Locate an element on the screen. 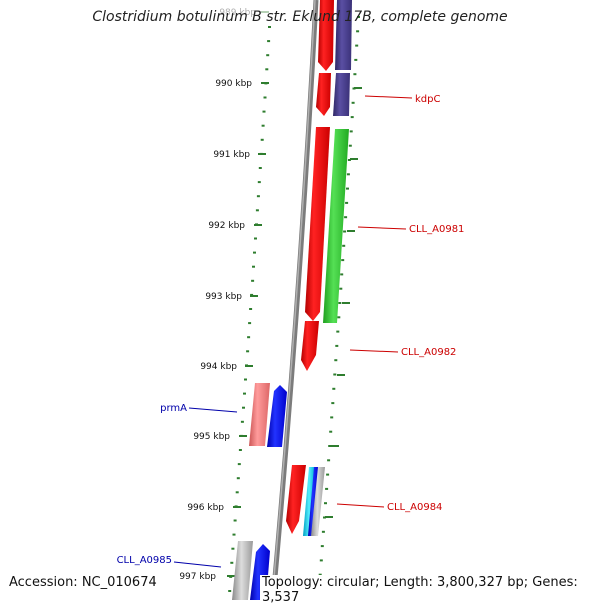 The width and height of the screenshot is (600, 605). svg-text: 989 kbp is located at coordinates (237, 13).